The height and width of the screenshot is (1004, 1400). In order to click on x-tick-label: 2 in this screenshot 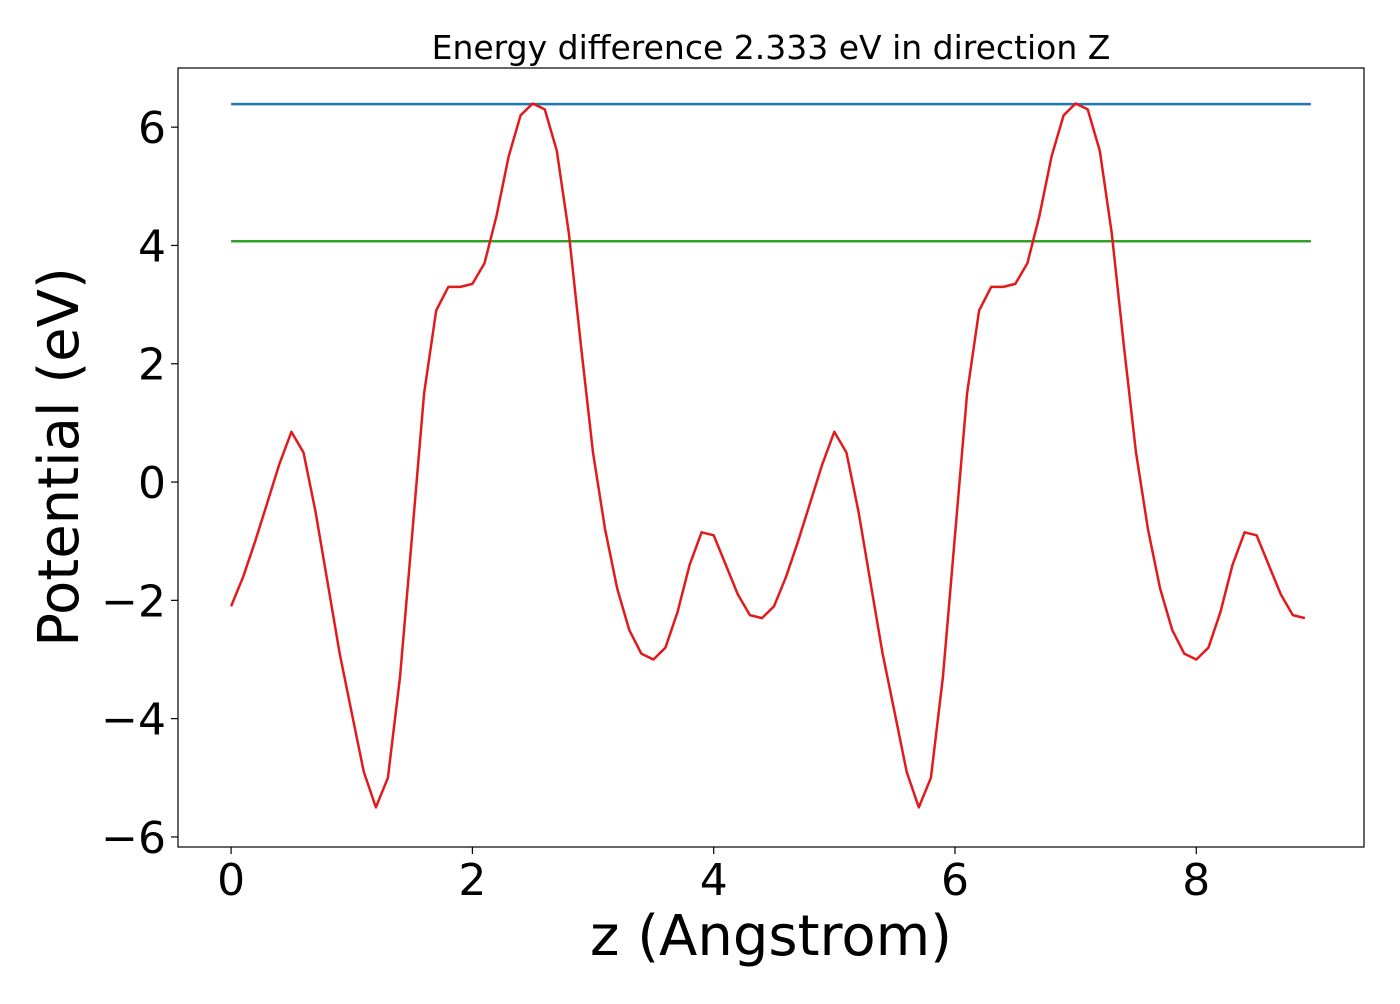, I will do `click(472, 880)`.